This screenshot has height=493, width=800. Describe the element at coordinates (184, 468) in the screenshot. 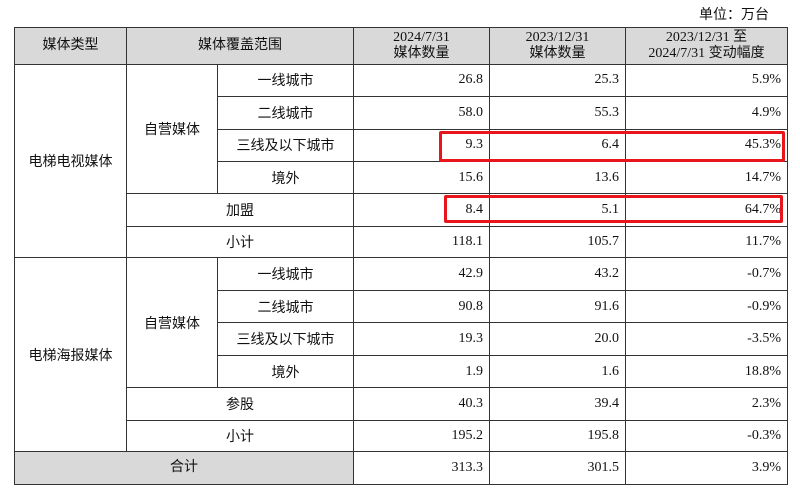

I see `total-label: 合计` at that location.